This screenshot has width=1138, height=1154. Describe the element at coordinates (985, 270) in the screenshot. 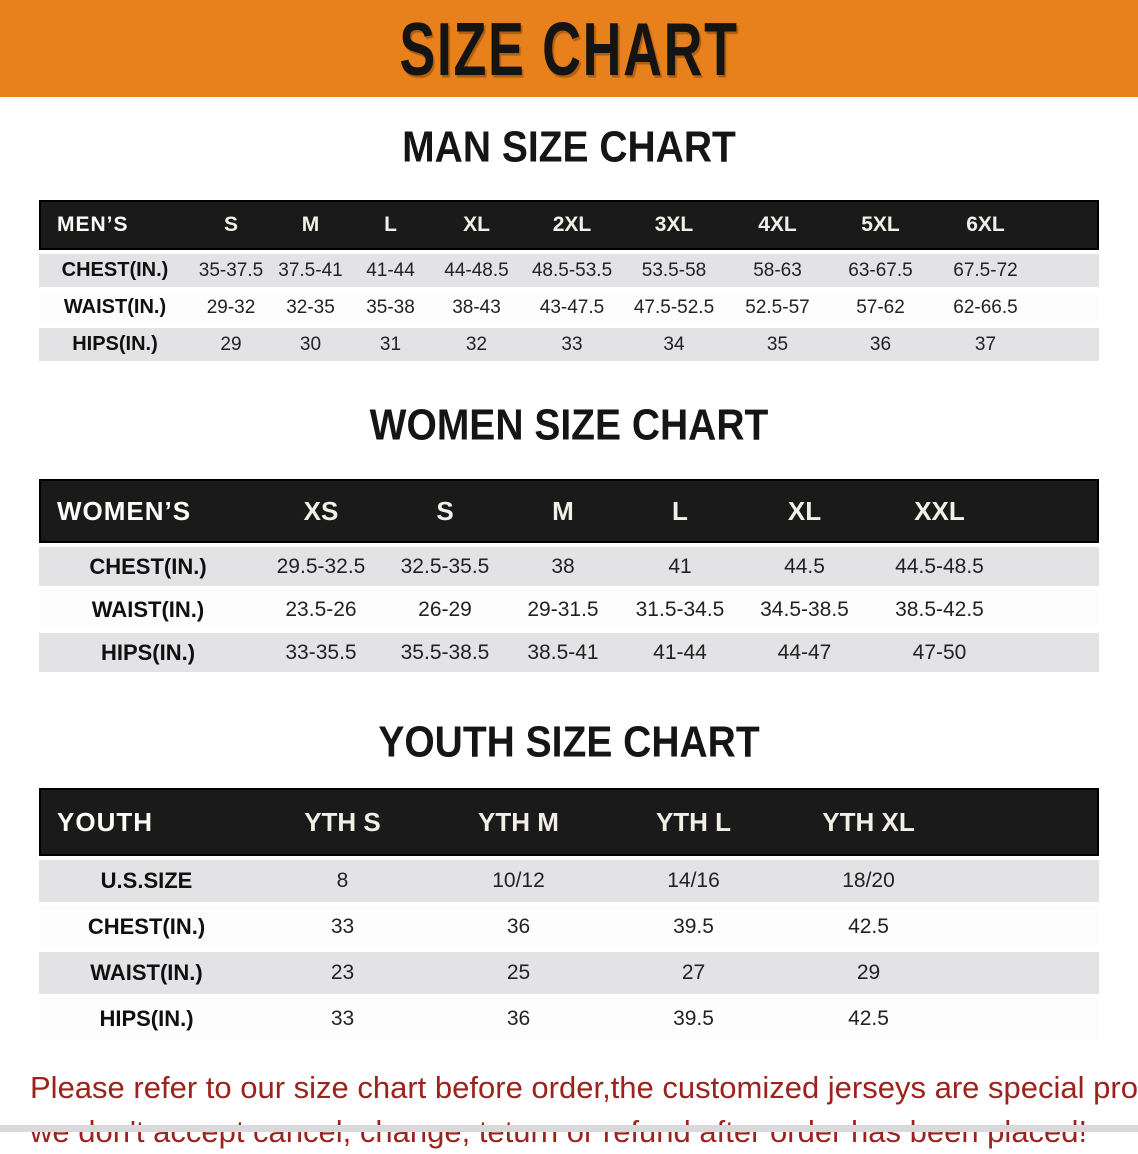

I see `size-value-cell: 67.5-72` at that location.